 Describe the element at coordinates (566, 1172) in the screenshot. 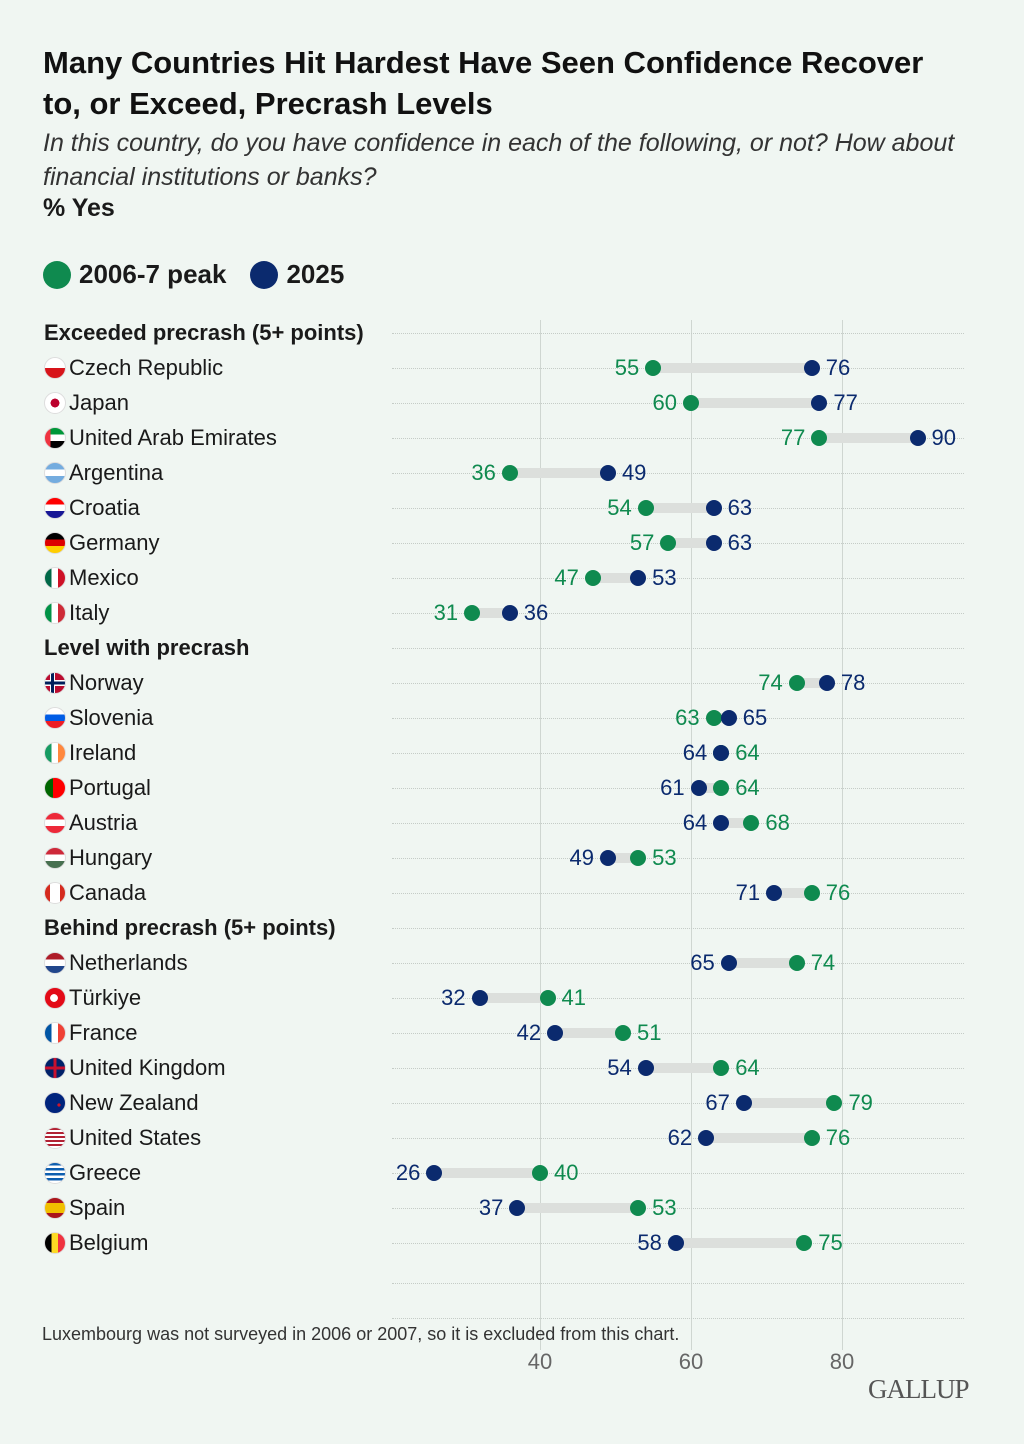

I see `value-label-peak: 40` at that location.